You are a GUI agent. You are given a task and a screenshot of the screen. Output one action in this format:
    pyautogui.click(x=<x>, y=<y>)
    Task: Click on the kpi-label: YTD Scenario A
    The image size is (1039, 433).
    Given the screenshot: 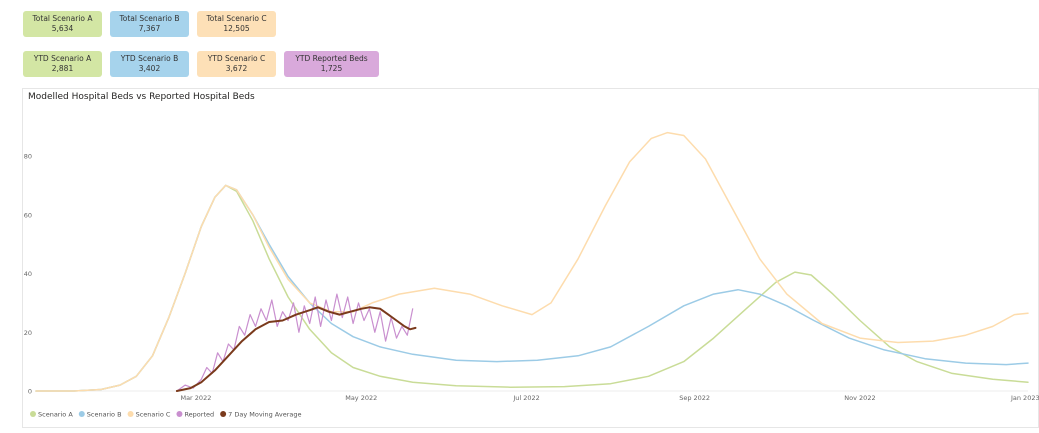 What is the action you would take?
    pyautogui.click(x=62, y=58)
    